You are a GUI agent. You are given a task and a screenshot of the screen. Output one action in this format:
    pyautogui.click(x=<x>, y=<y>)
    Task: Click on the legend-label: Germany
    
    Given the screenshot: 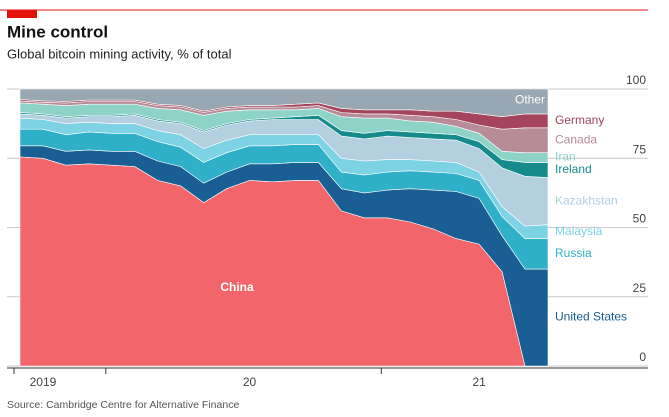 What is the action you would take?
    pyautogui.click(x=579, y=120)
    